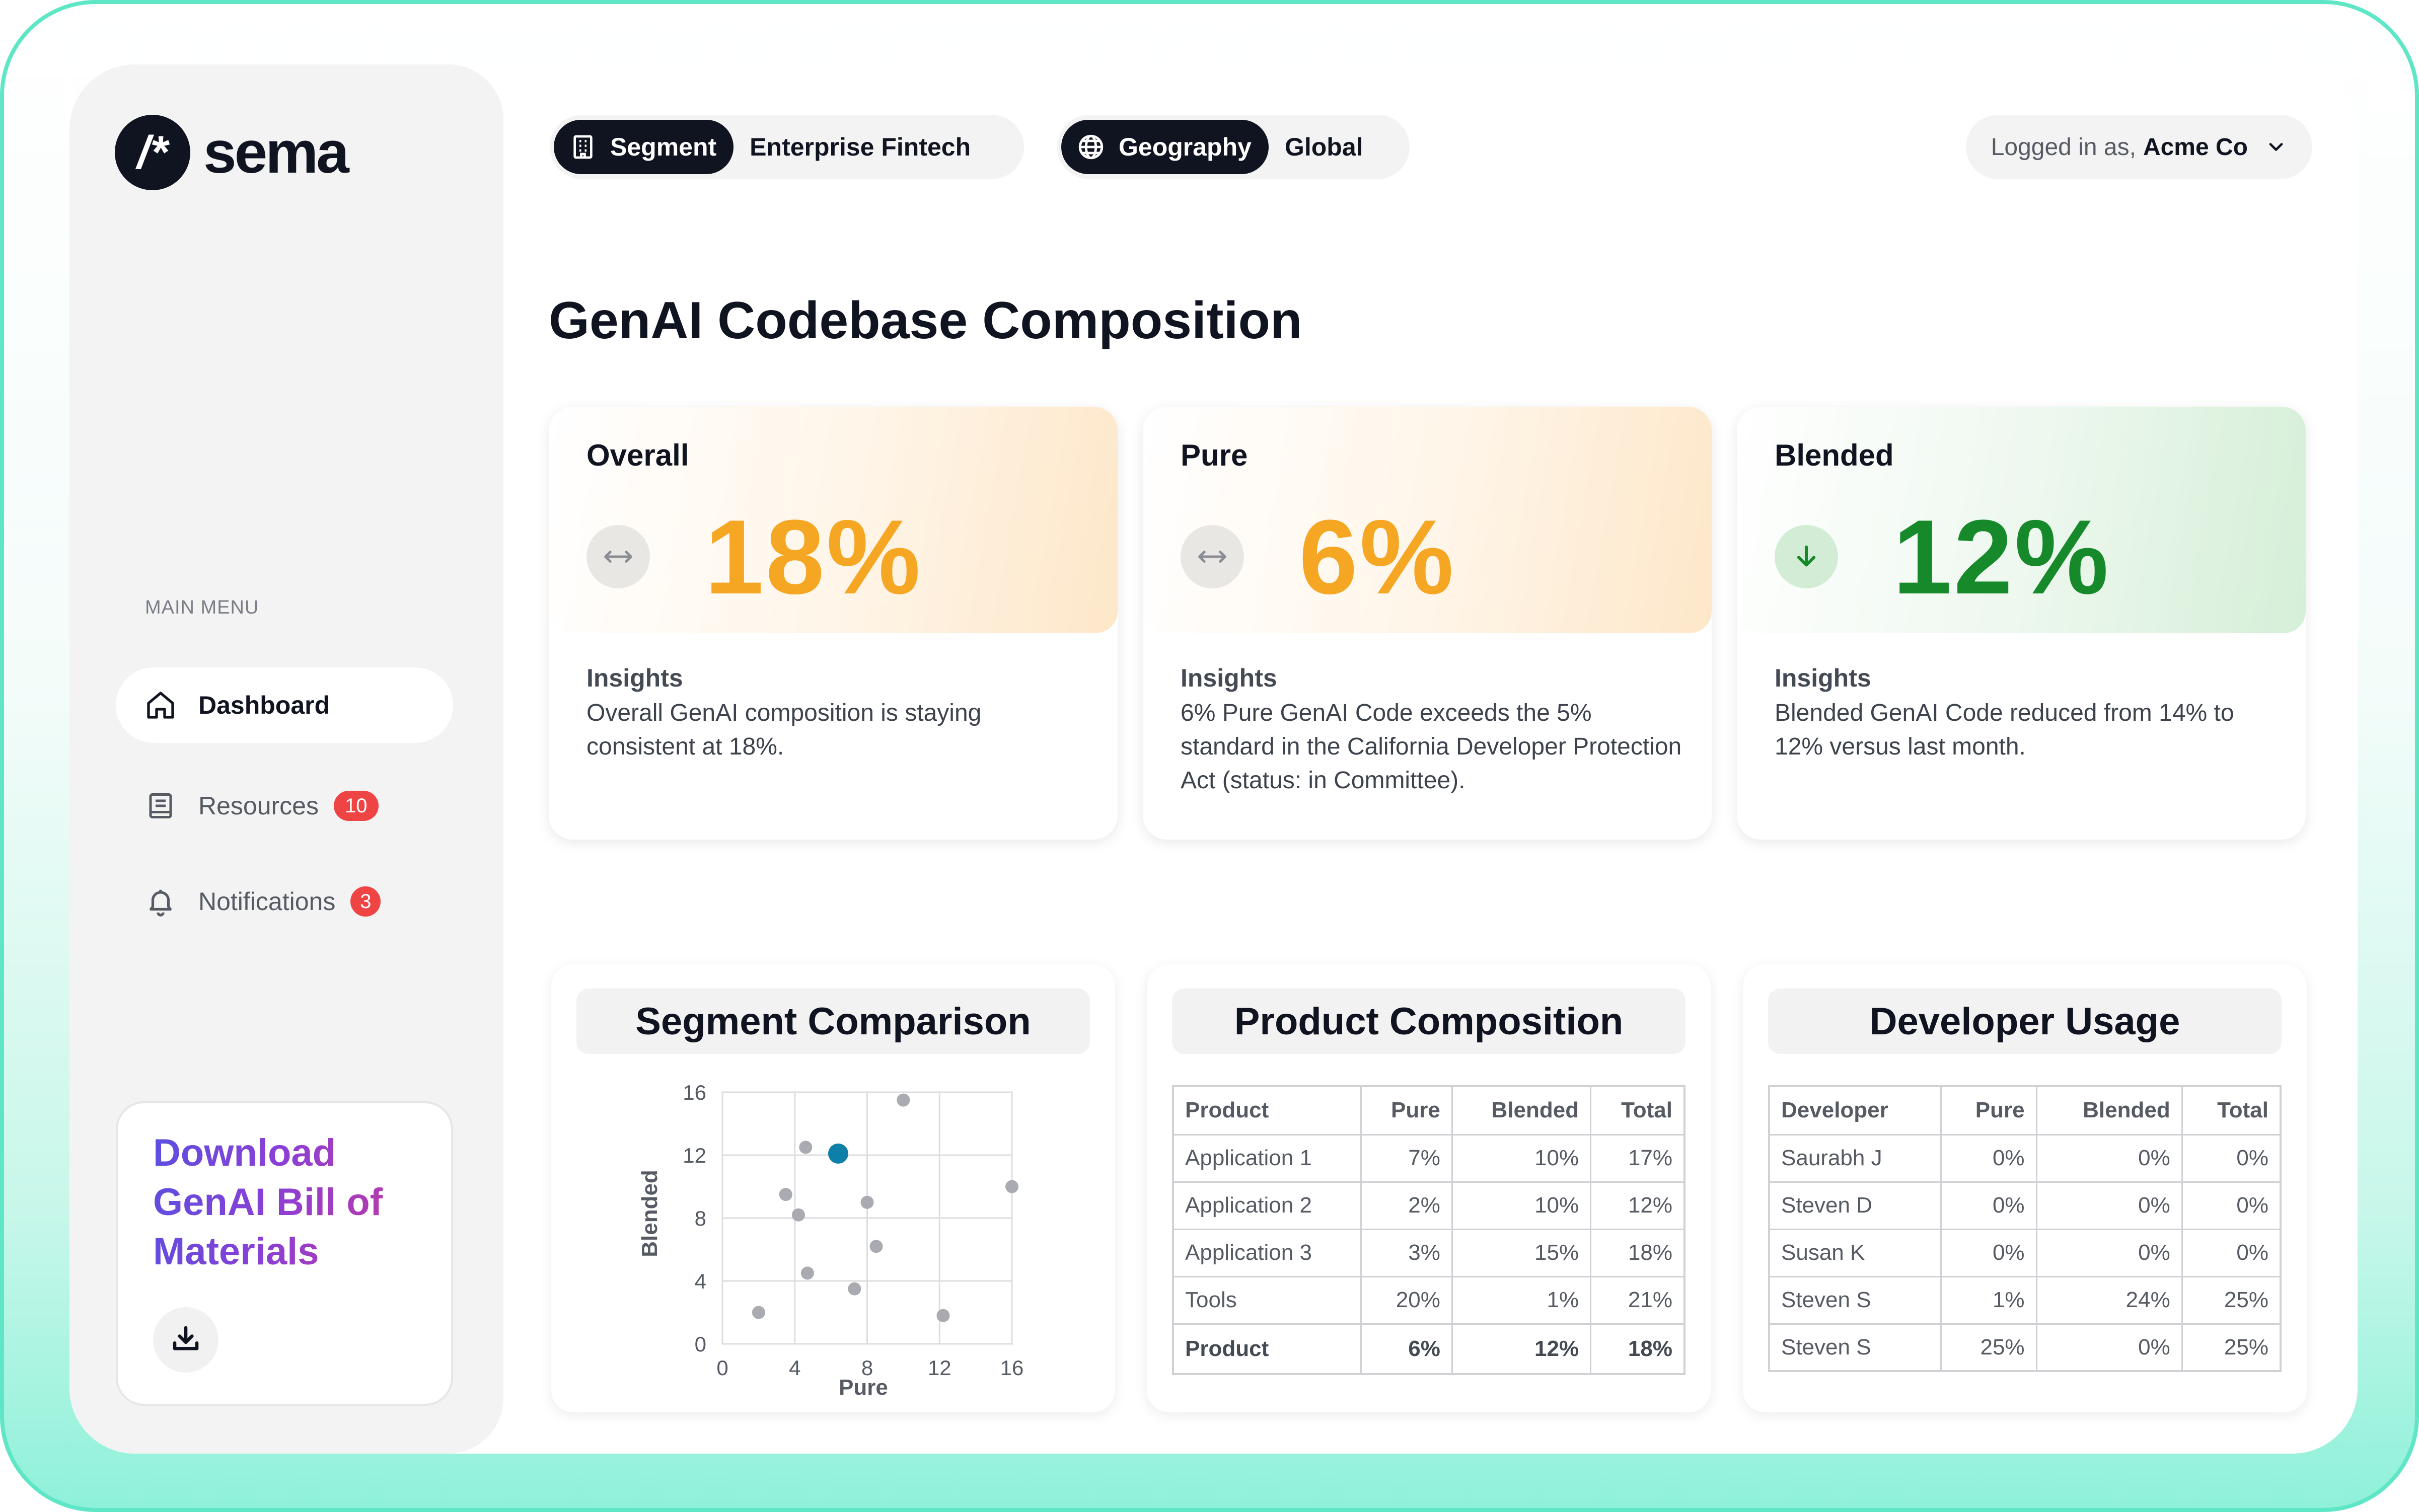 The height and width of the screenshot is (1512, 2419). Describe the element at coordinates (1429, 1300) in the screenshot. I see `table-row: Tools 20% 1% 21%` at that location.